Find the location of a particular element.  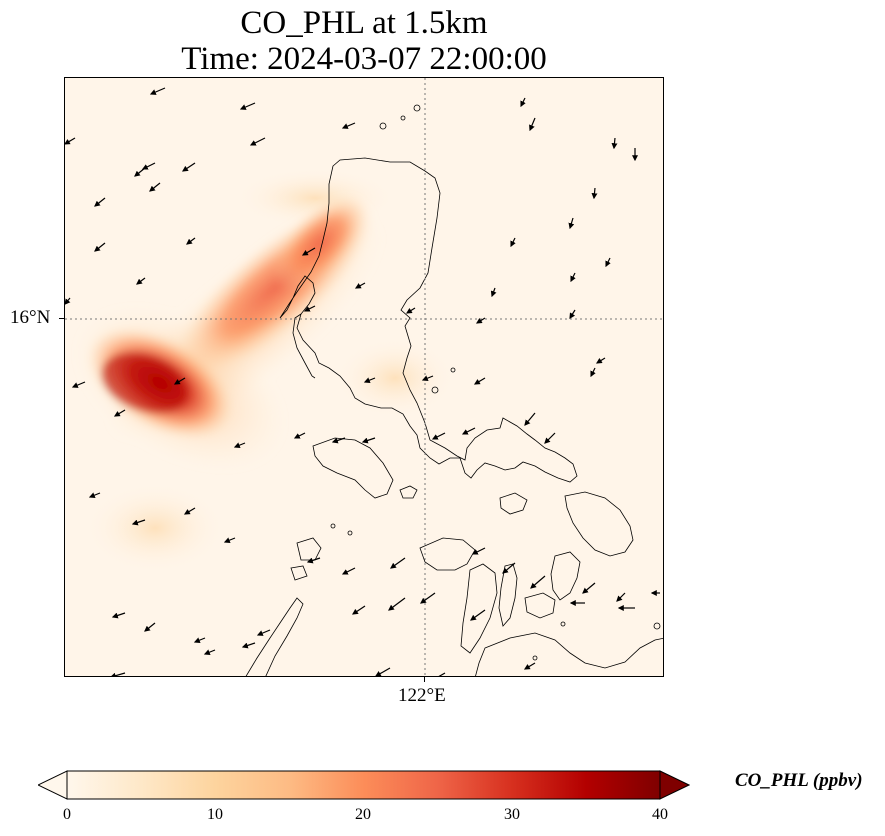

colorbar-min-extend is located at coordinates (53, 785).